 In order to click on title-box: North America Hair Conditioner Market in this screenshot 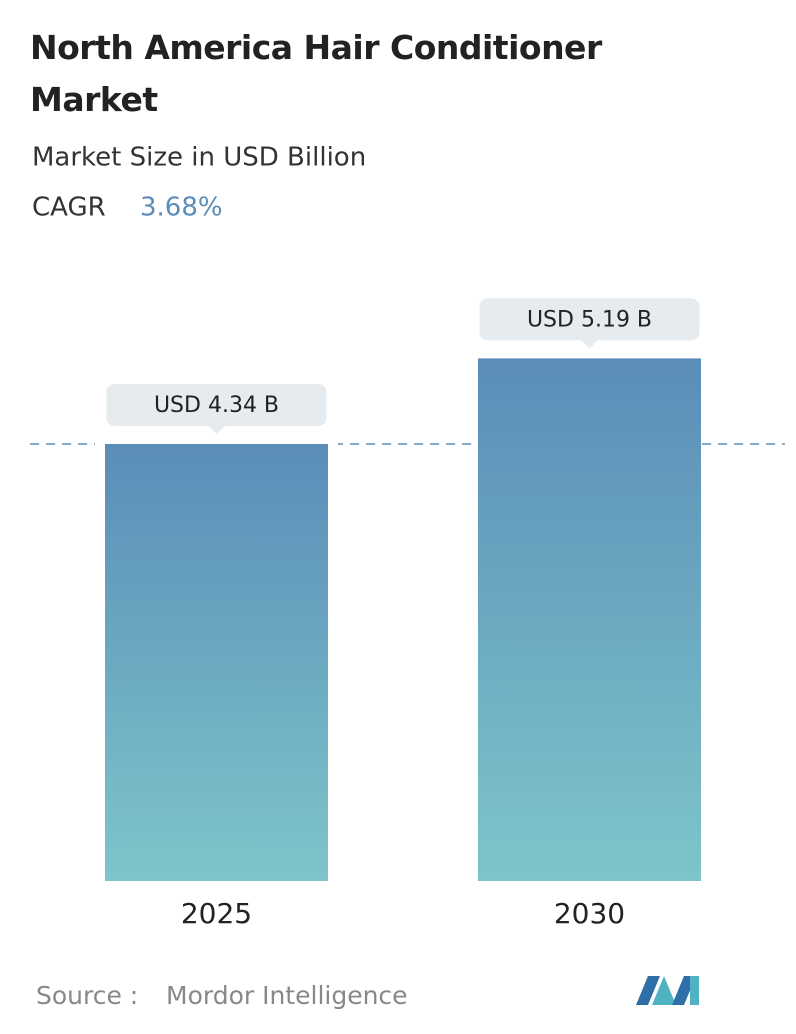, I will do `click(316, 73)`.